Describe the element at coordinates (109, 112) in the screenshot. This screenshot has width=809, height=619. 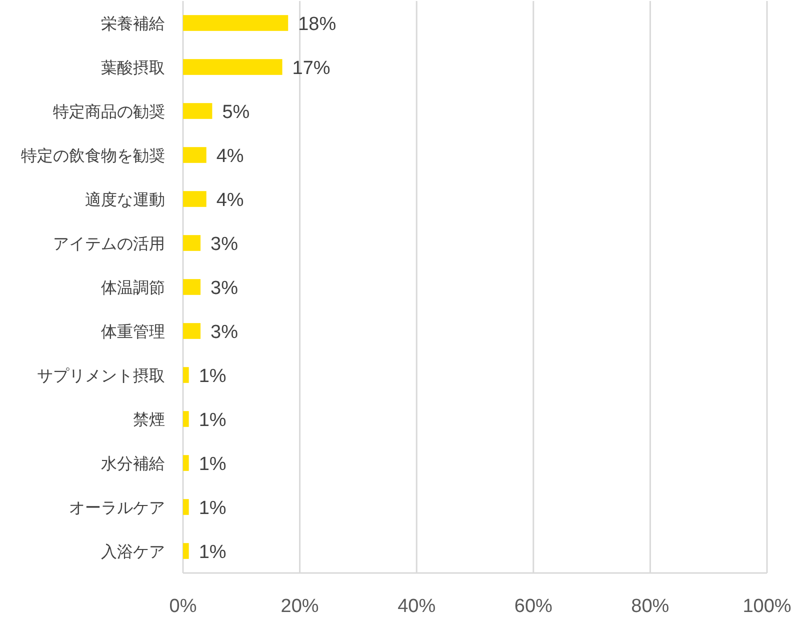
I see `y-tick-label: 特定商品の勧奨` at that location.